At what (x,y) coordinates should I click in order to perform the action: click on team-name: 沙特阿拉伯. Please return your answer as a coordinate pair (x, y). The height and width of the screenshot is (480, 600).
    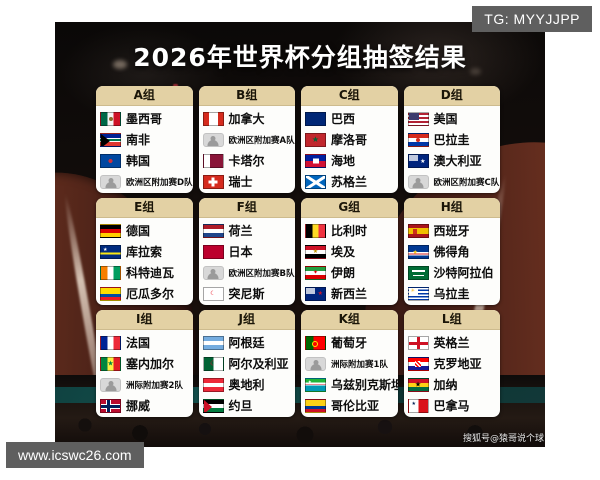
    Looking at the image, I should click on (463, 273).